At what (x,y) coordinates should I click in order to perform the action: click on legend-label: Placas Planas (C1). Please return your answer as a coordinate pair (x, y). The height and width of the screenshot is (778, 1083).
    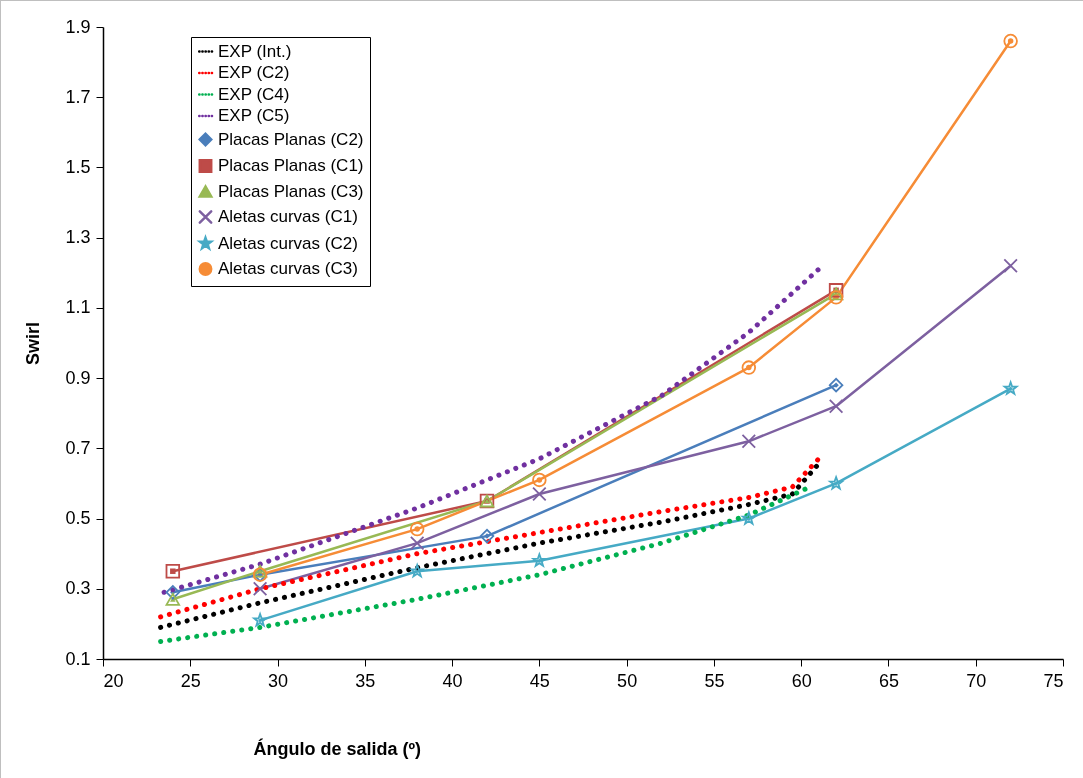
    Looking at the image, I should click on (291, 165).